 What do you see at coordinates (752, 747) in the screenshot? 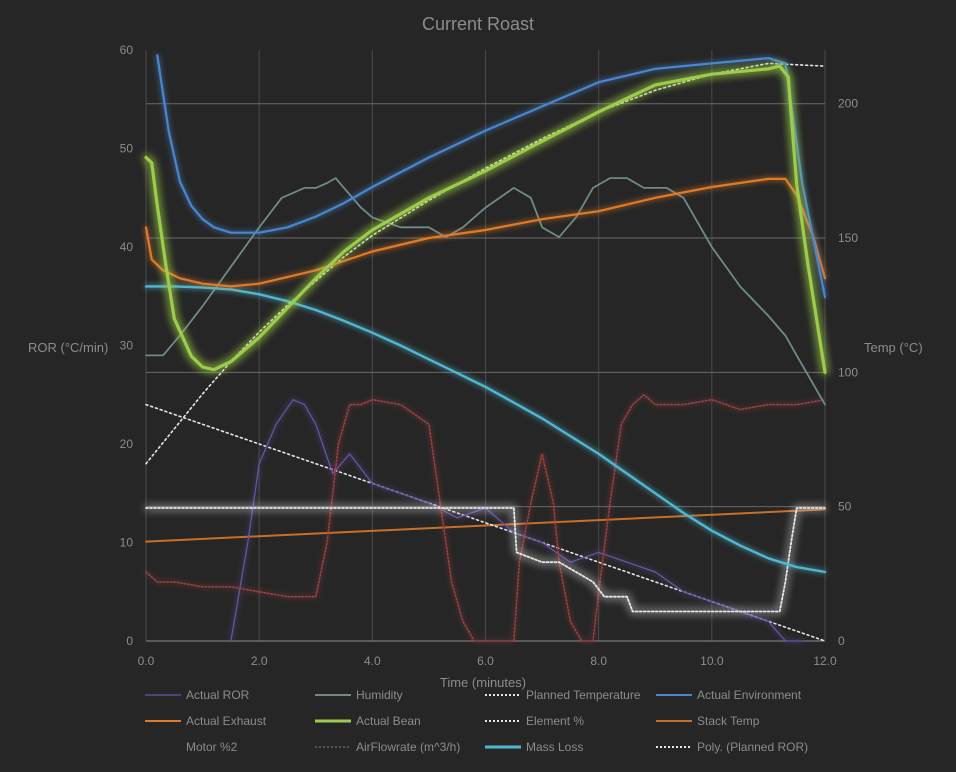
I see `legend-label: Poly. (Planned ROR)` at bounding box center [752, 747].